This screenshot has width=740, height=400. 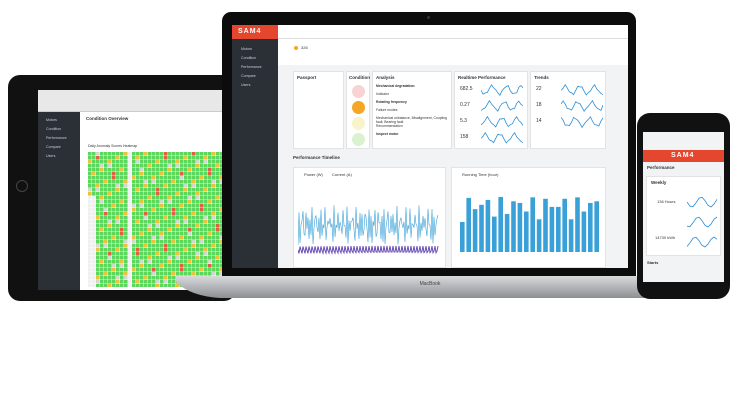 I want to click on trend-spark, so click(x=582, y=106).